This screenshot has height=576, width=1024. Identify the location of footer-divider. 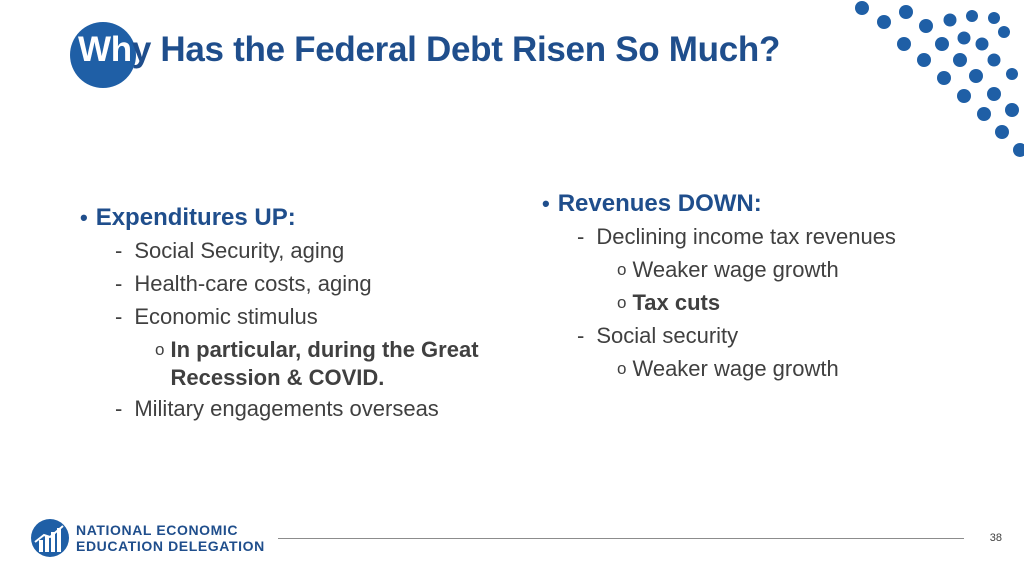
(621, 538).